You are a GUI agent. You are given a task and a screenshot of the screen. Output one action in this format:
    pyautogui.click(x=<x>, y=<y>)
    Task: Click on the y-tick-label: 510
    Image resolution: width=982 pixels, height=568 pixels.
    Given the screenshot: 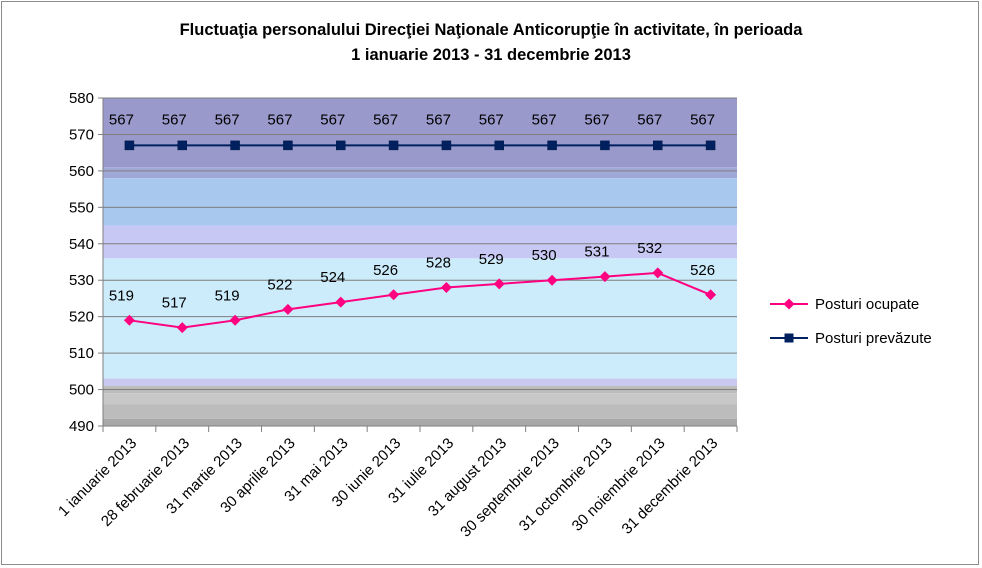 What is the action you would take?
    pyautogui.click(x=81, y=353)
    